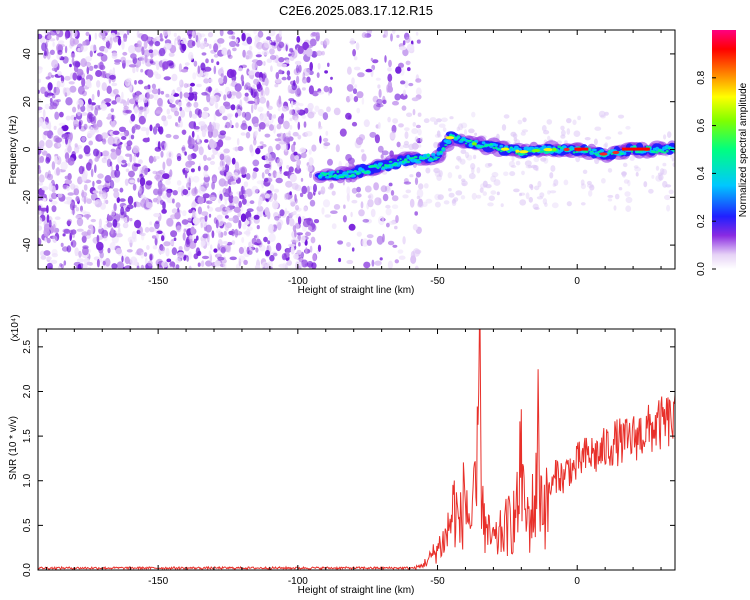 The image size is (750, 600). Describe the element at coordinates (701, 77) in the screenshot. I see `colorbar-tick-label: 0.8` at that location.